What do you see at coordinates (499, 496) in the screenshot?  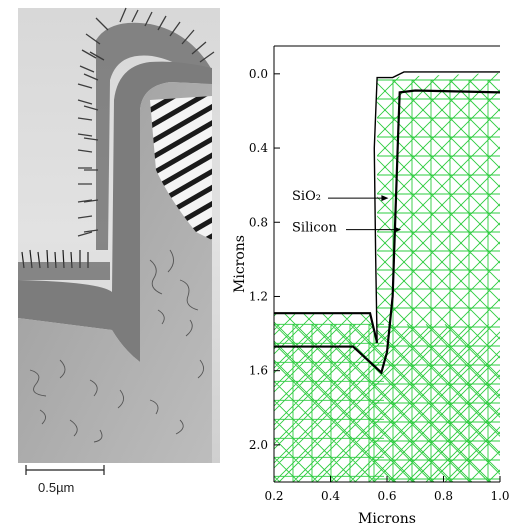 I see `x-tick-label: 1.0` at bounding box center [499, 496].